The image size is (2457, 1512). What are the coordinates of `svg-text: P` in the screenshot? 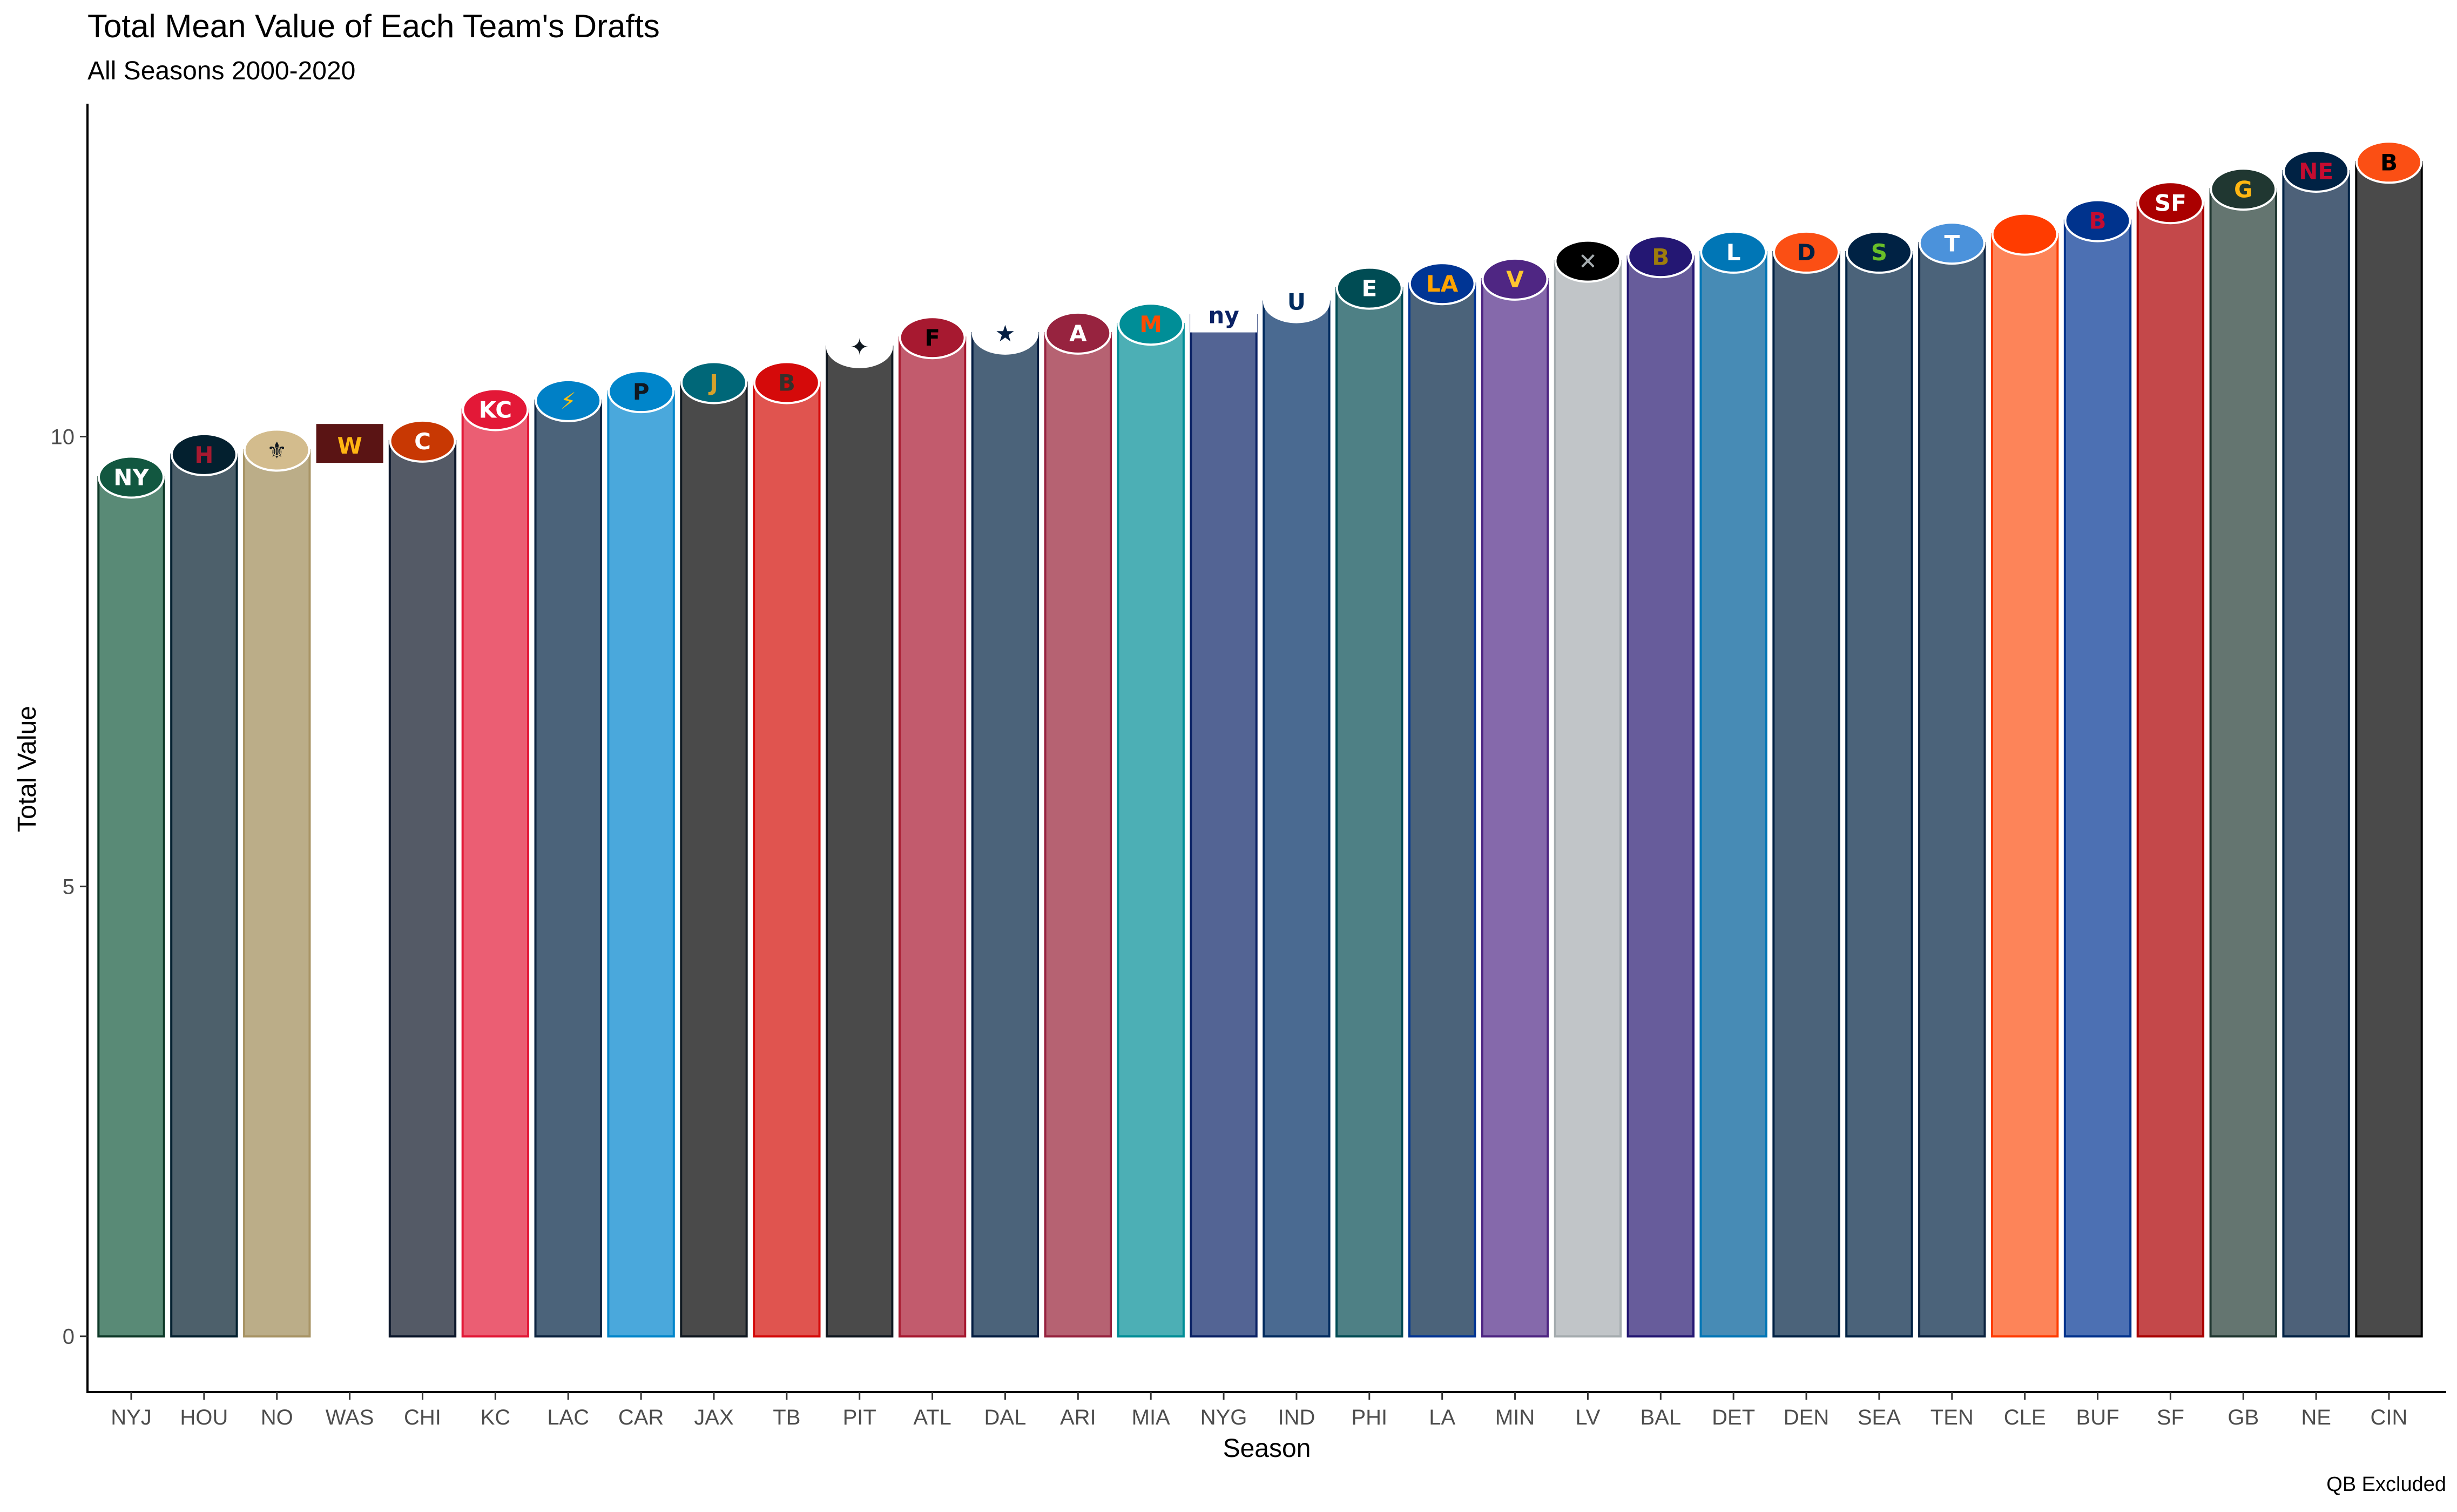 It's located at (642, 392).